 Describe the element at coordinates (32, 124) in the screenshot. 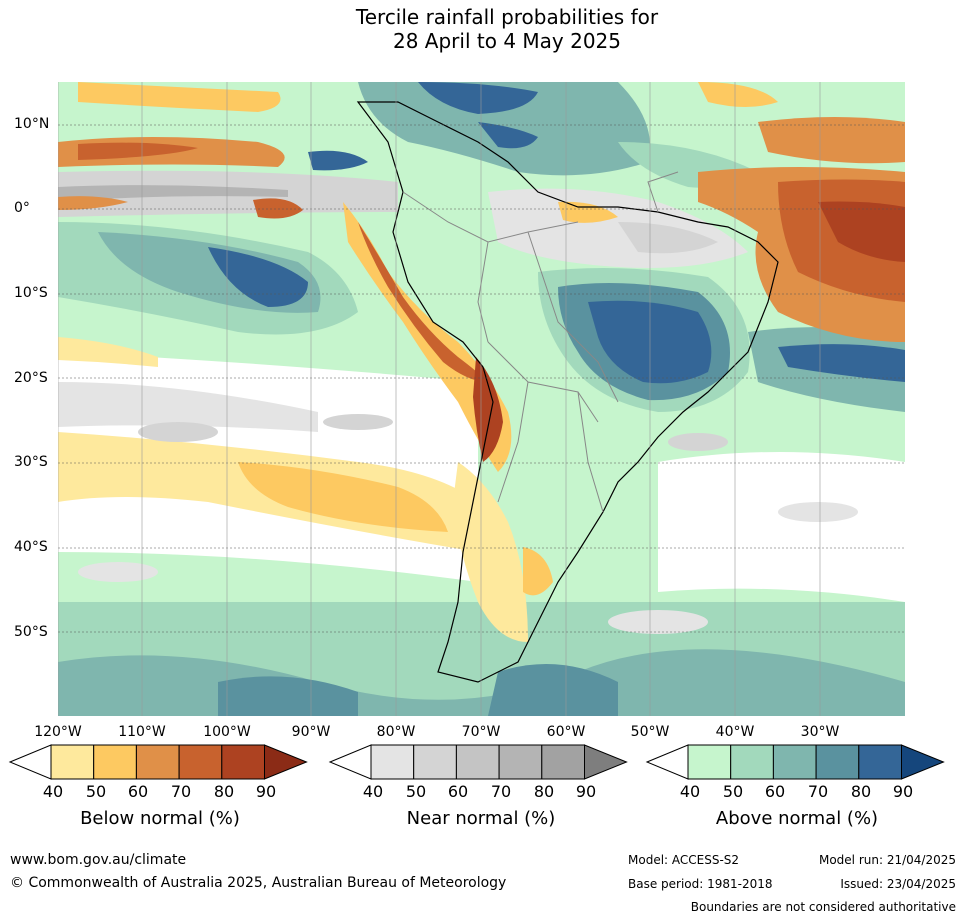

I see `lat-label-10n: 10°N` at that location.